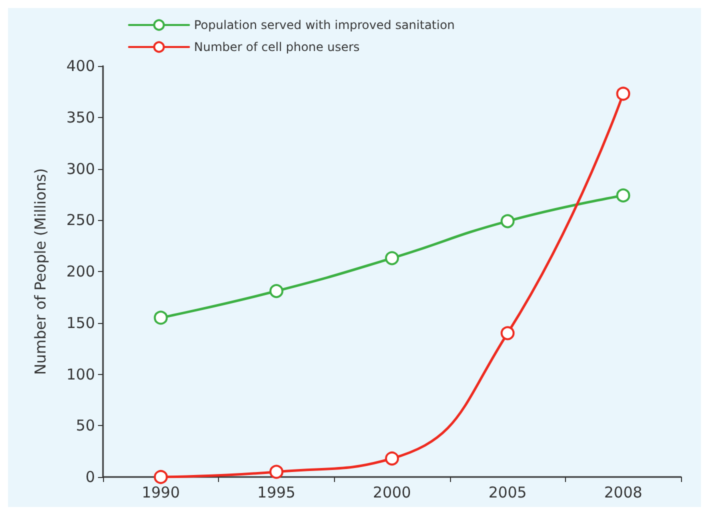 This screenshot has height=515, width=709. I want to click on legend-label: Population served with improved sanitation, so click(324, 25).